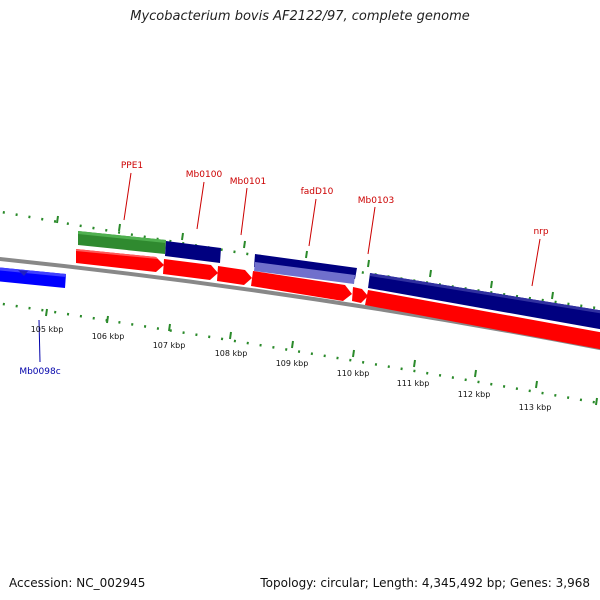 The image size is (600, 600). What do you see at coordinates (169, 345) in the screenshot?
I see `scale-label: 107 kbp` at bounding box center [169, 345].